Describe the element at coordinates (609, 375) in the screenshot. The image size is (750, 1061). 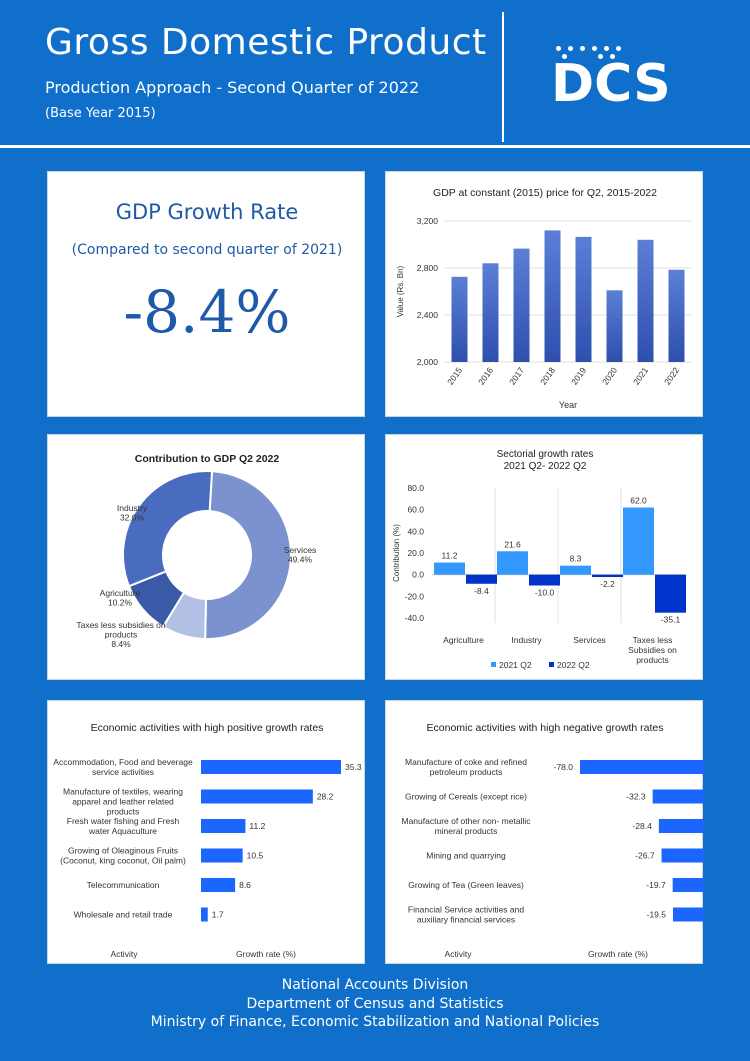
I see `x-tick-label: 2020` at that location.